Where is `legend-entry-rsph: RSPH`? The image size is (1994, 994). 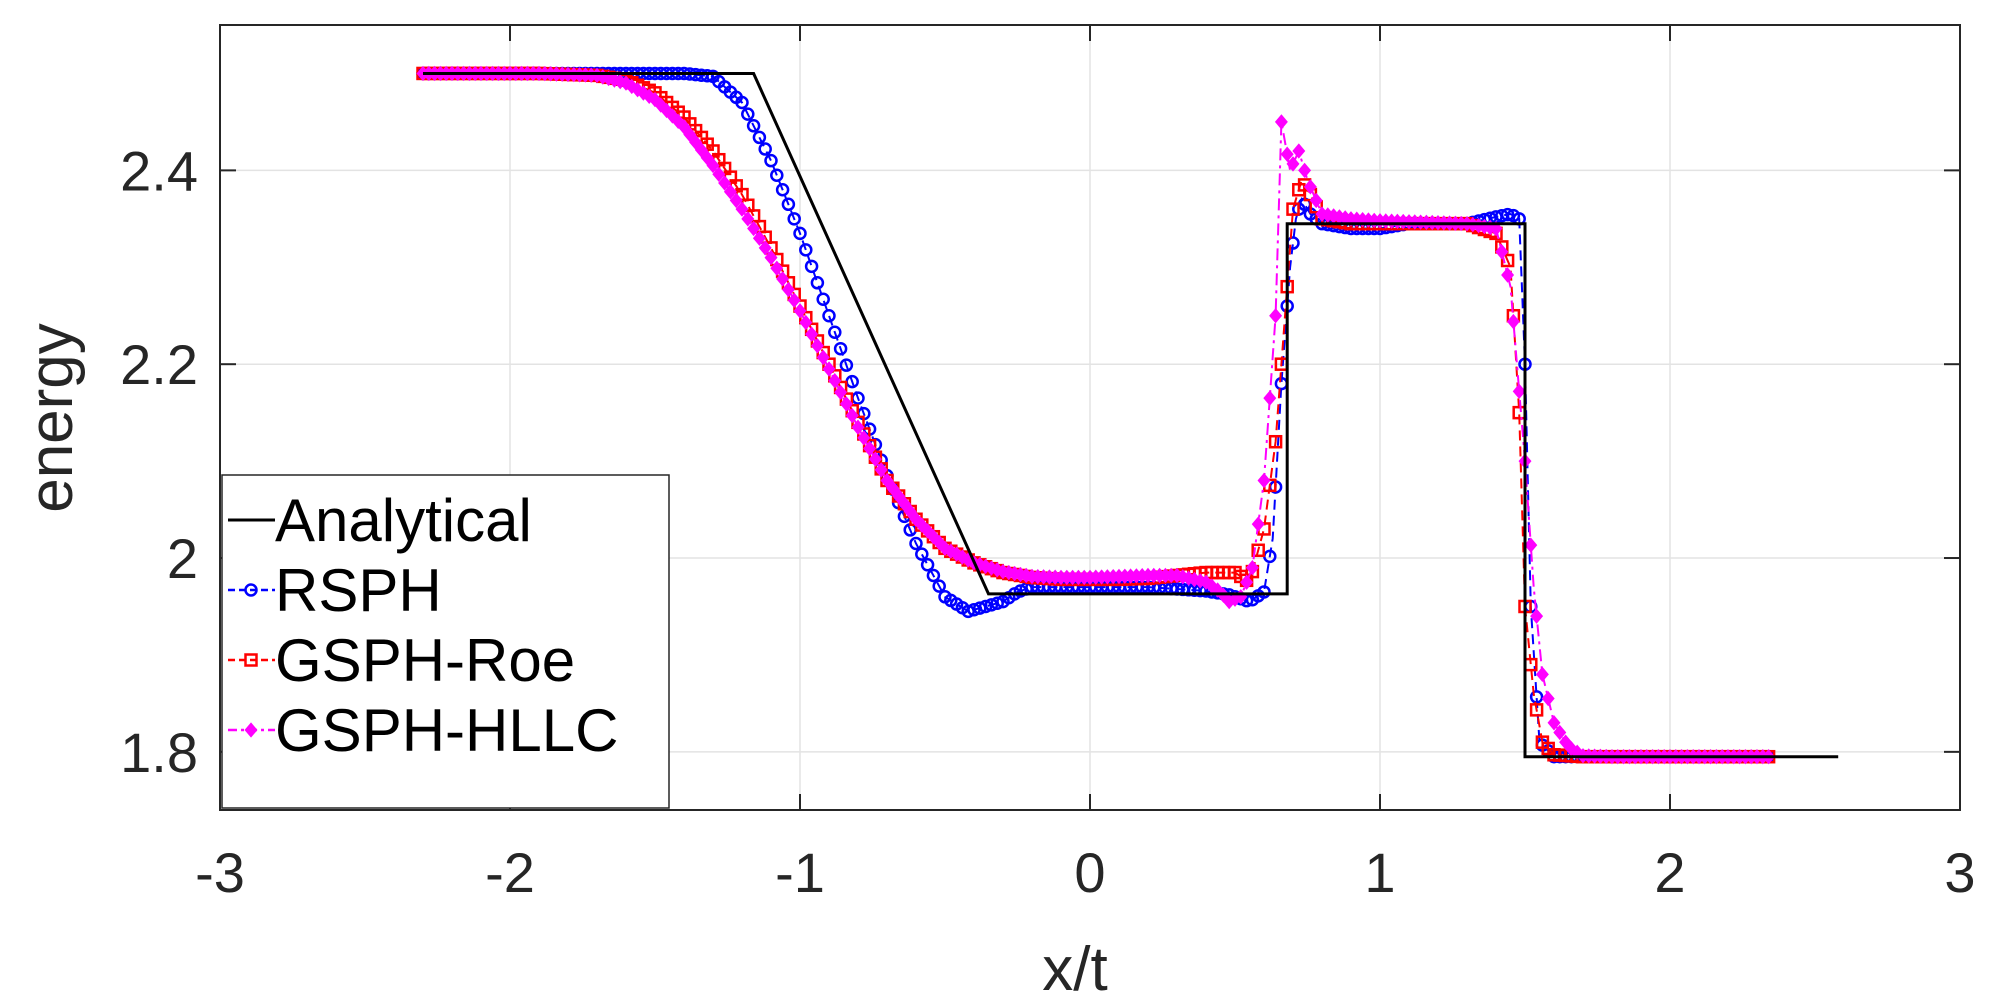 legend-entry-rsph: RSPH is located at coordinates (335, 590).